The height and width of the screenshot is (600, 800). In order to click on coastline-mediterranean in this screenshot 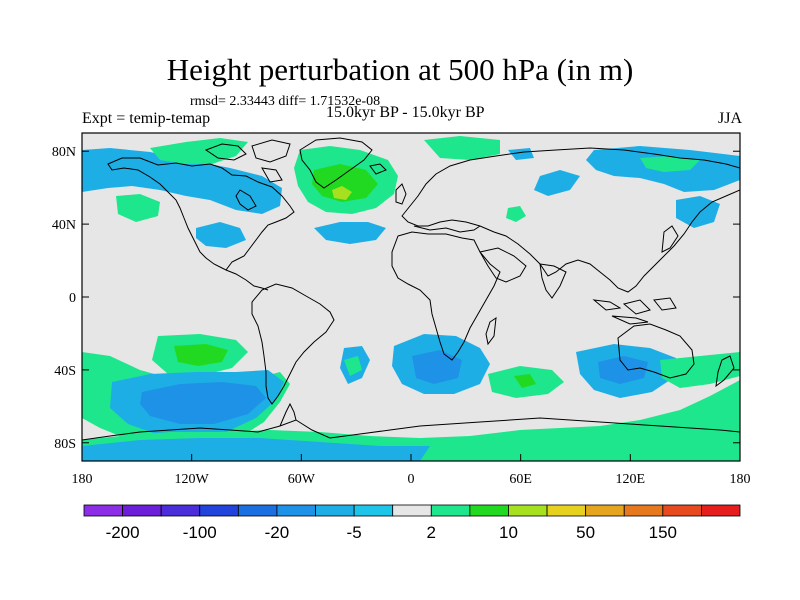, I will do `click(447, 229)`.